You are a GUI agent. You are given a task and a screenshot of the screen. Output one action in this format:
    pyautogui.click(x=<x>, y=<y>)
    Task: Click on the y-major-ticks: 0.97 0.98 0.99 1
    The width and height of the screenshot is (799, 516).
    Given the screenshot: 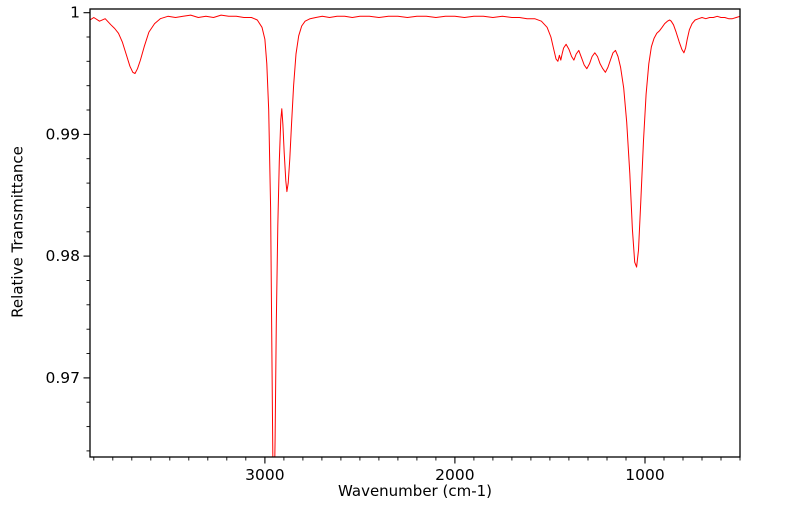 What is the action you would take?
    pyautogui.click(x=67, y=195)
    